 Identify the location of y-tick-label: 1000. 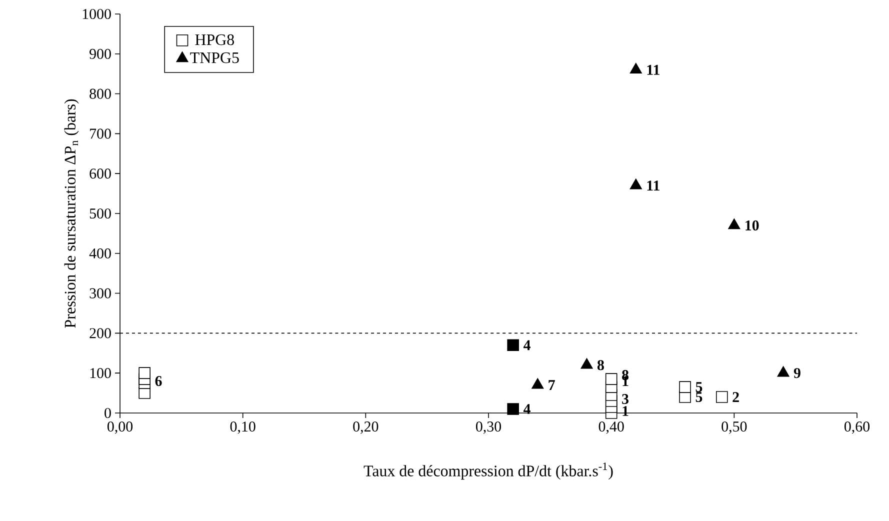
(96, 14).